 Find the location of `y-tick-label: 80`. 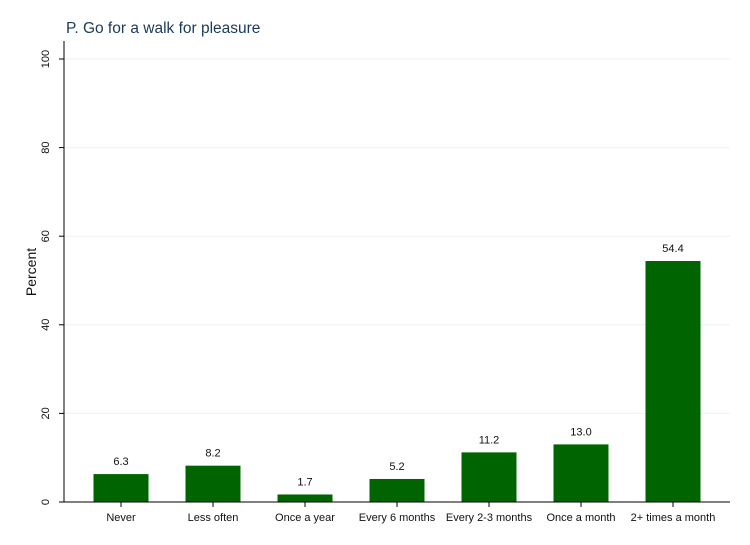

y-tick-label: 80 is located at coordinates (46, 147).